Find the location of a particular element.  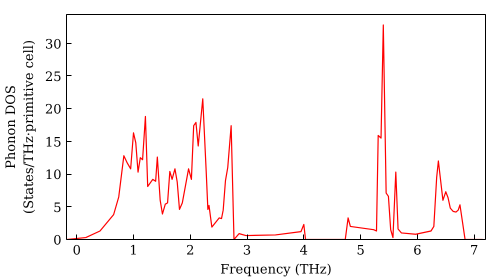

y-tick-label: 30 is located at coordinates (53, 44).